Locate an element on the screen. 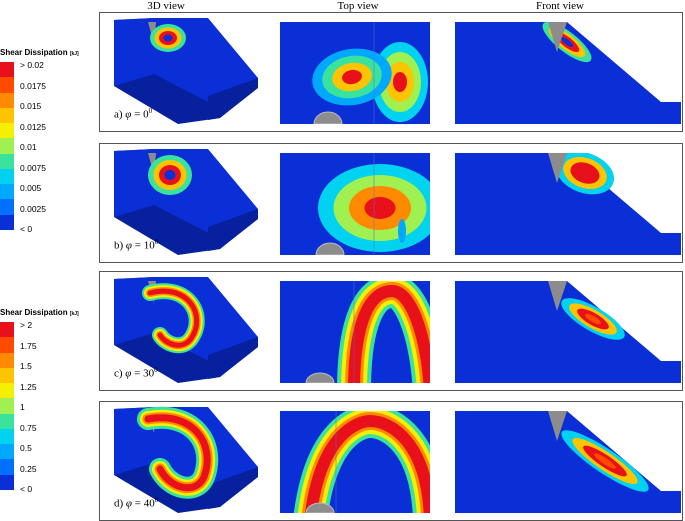 The width and height of the screenshot is (685, 521). legend-tick-label: 0.0175 is located at coordinates (33, 85).